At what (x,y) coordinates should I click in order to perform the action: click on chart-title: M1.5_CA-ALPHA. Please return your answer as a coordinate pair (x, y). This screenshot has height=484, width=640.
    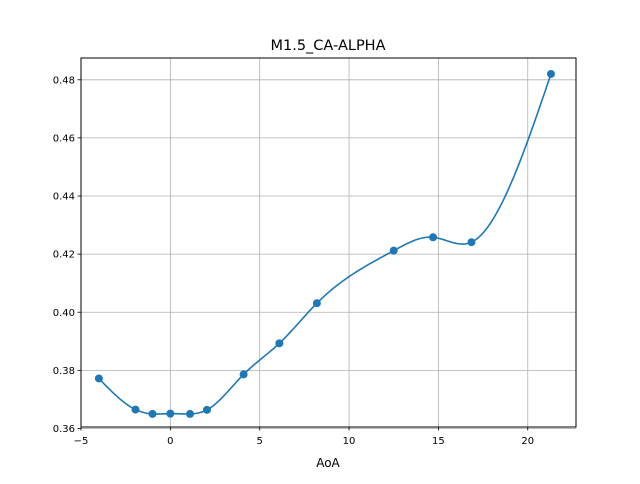
    Looking at the image, I should click on (327, 46).